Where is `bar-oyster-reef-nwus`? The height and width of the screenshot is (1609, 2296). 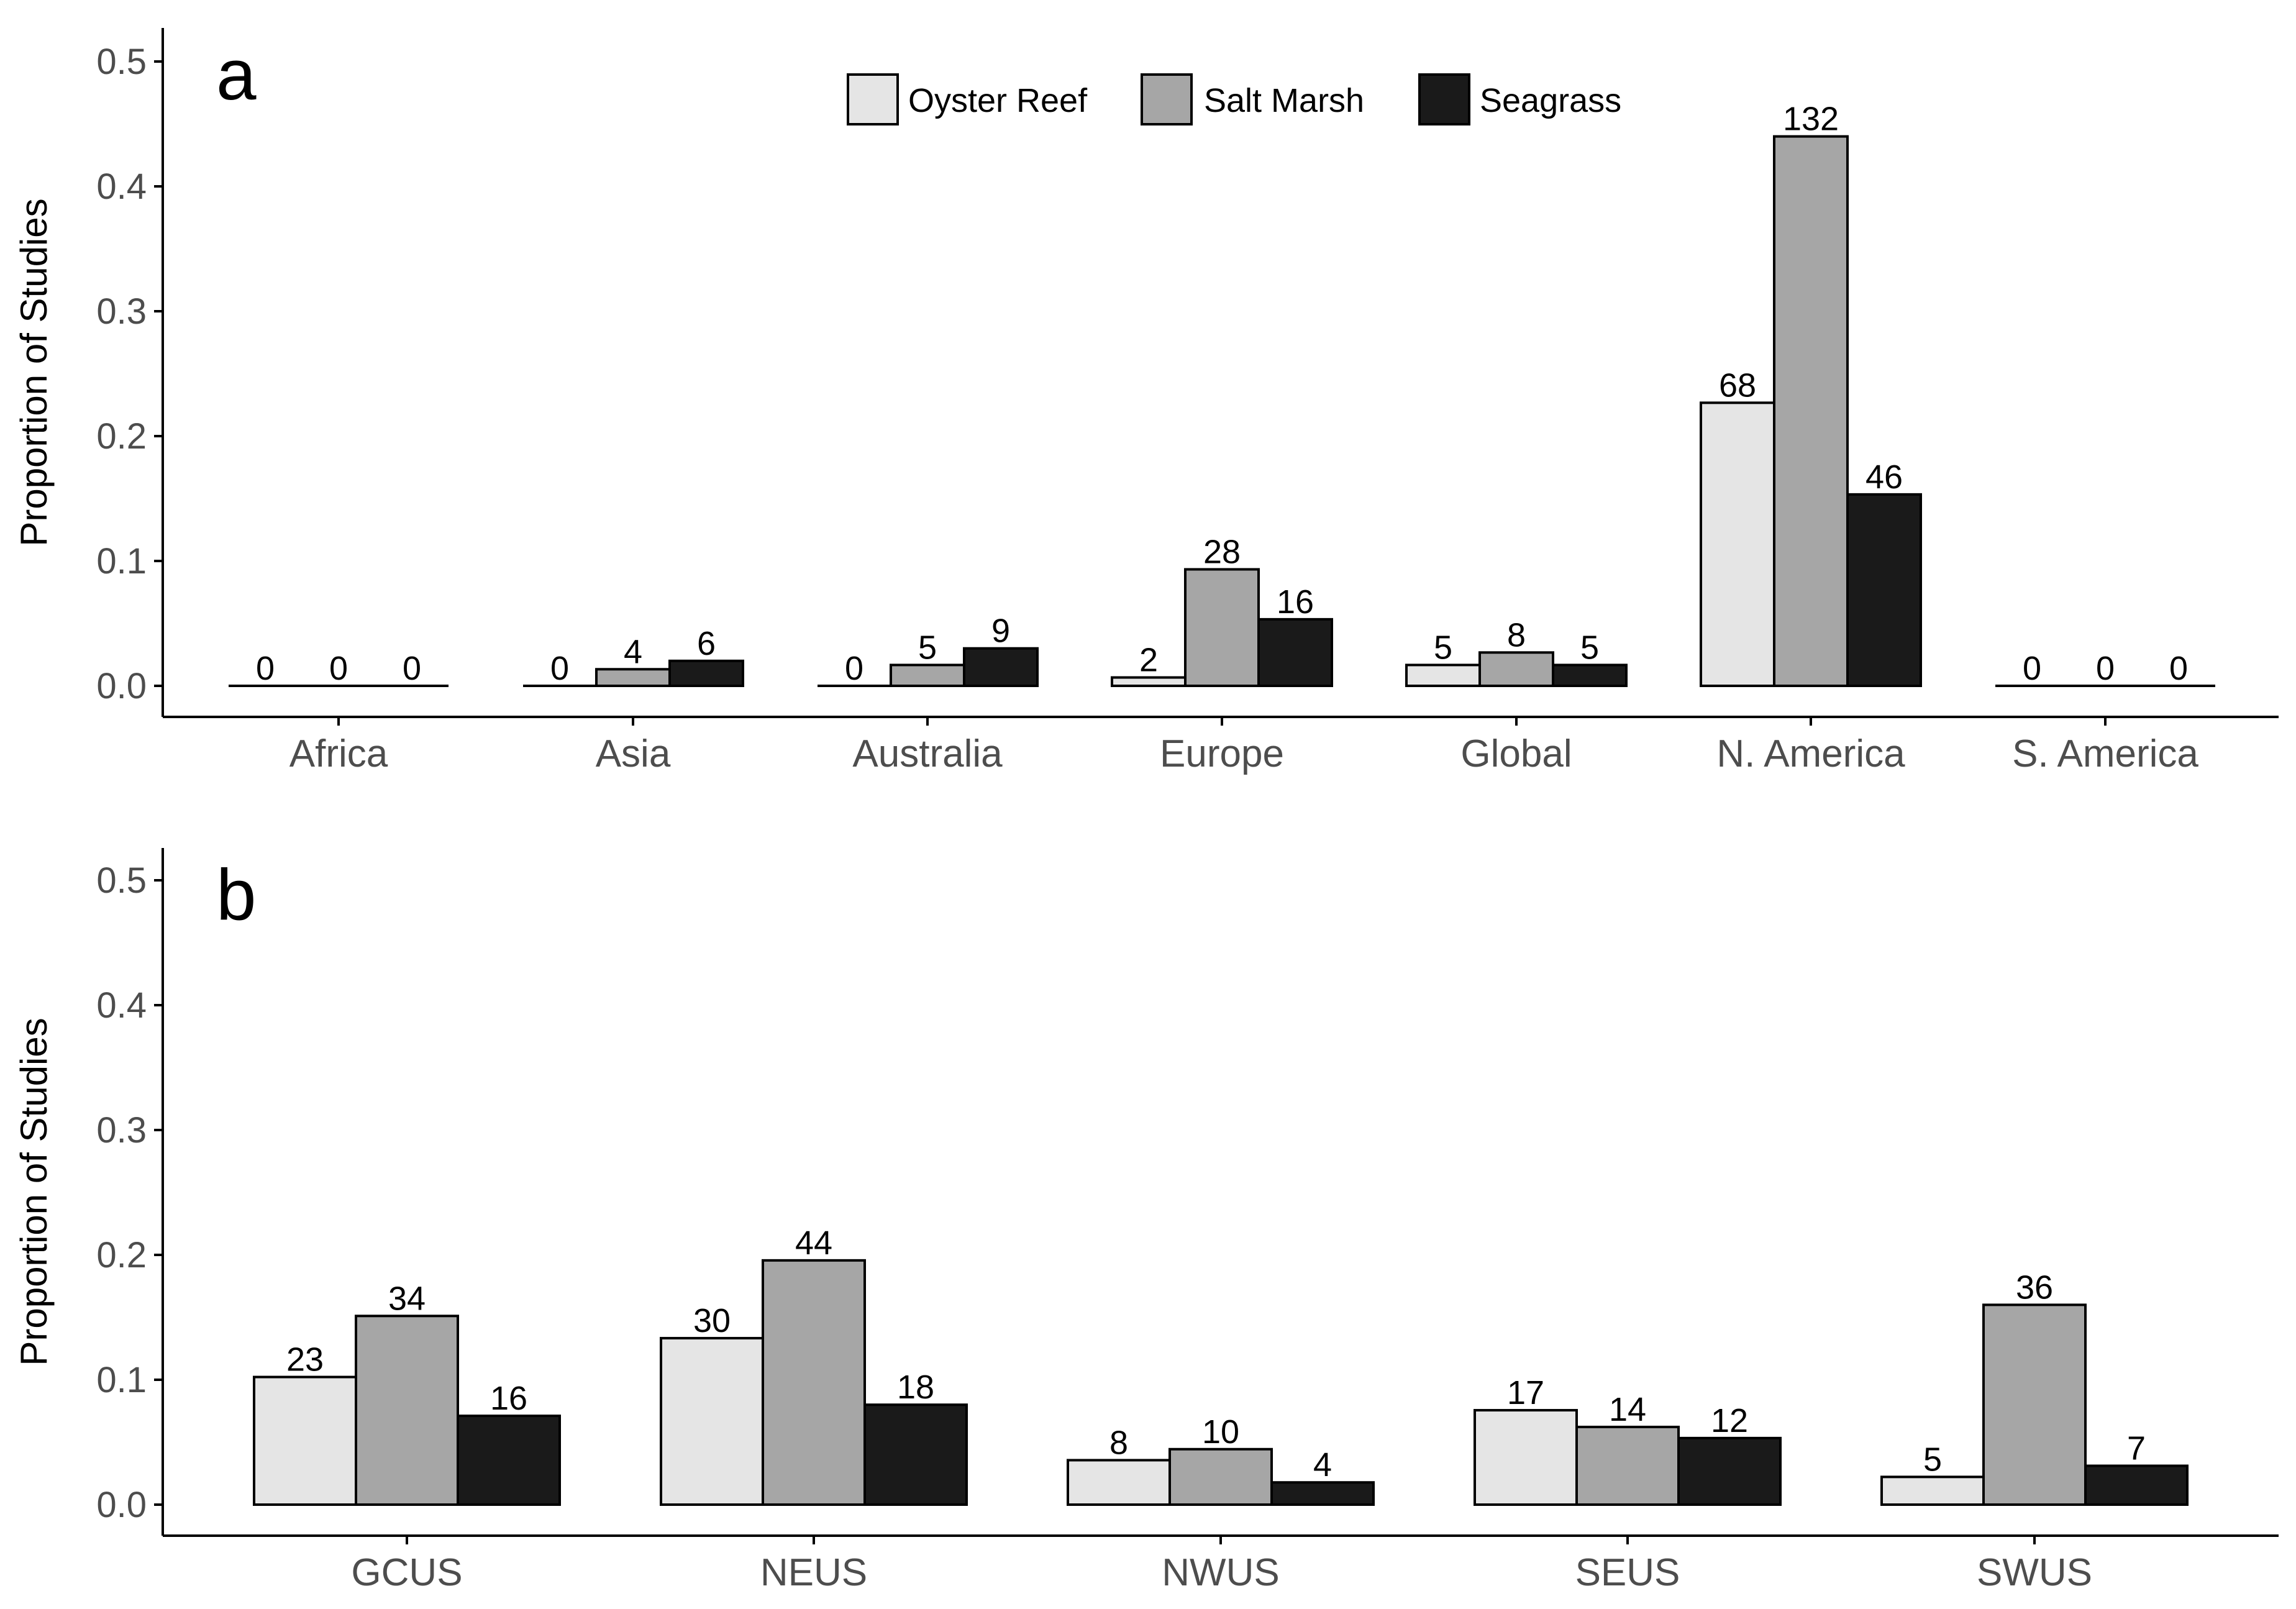
bar-oyster-reef-nwus is located at coordinates (1119, 1482).